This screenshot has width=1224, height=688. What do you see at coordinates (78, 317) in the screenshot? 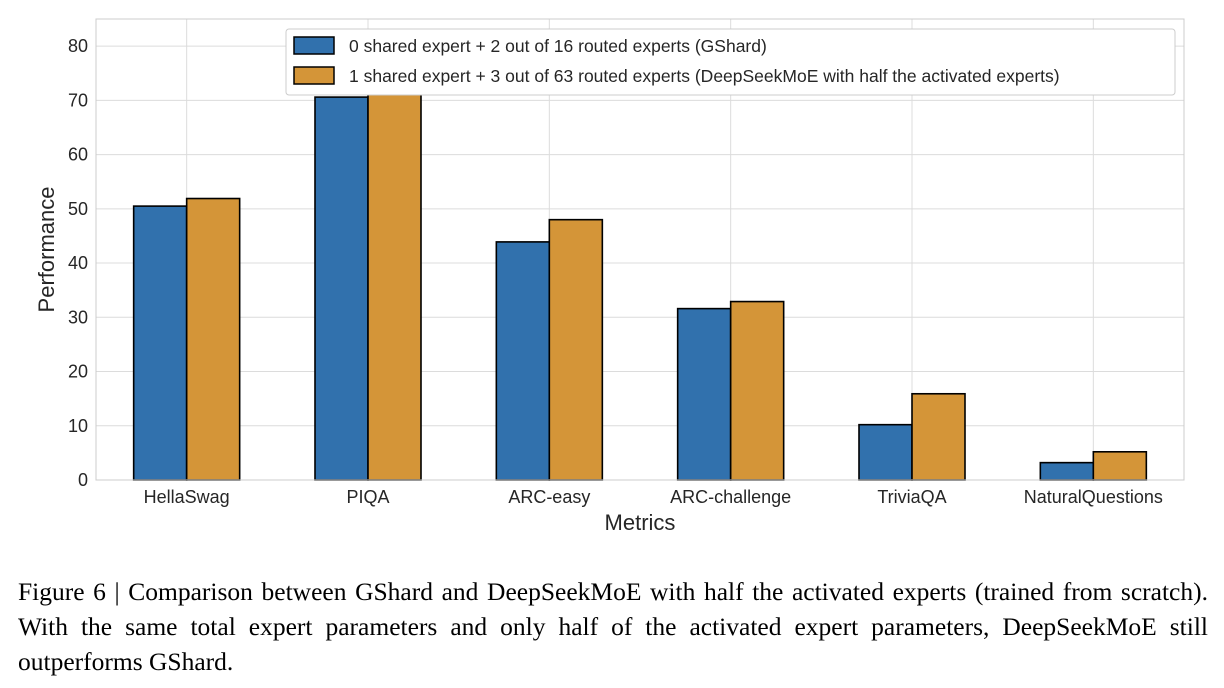
I see `y-tick-label: 30` at bounding box center [78, 317].